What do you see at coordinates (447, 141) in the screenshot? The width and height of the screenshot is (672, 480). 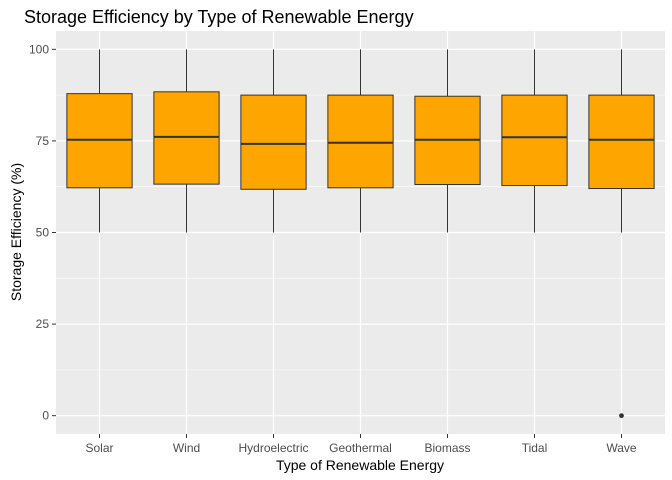 I see `box-biomass` at bounding box center [447, 141].